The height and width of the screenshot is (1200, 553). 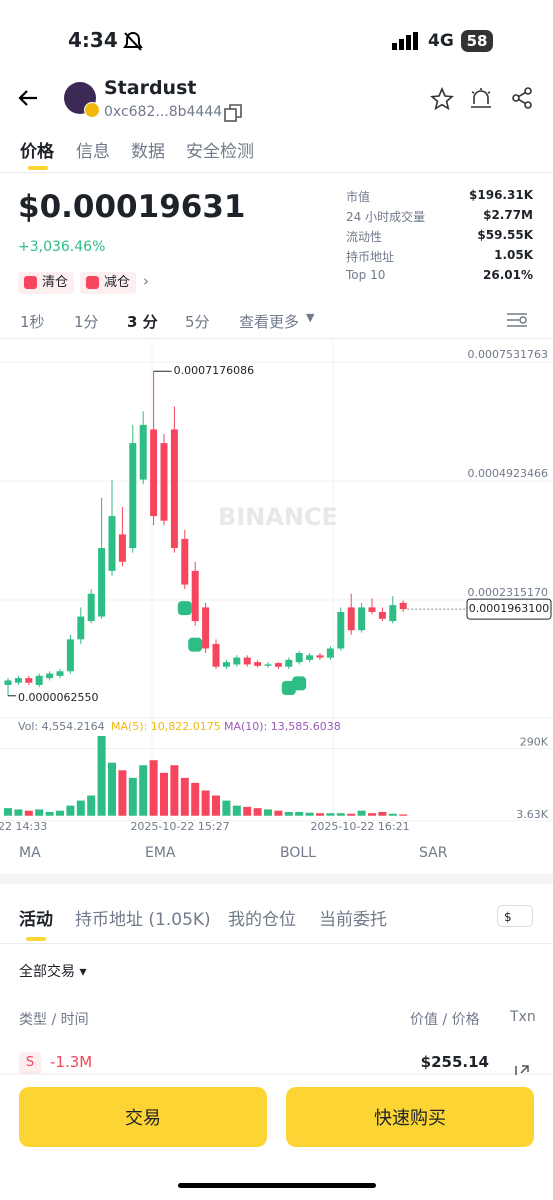 I want to click on token-name: Stardust, so click(x=150, y=88).